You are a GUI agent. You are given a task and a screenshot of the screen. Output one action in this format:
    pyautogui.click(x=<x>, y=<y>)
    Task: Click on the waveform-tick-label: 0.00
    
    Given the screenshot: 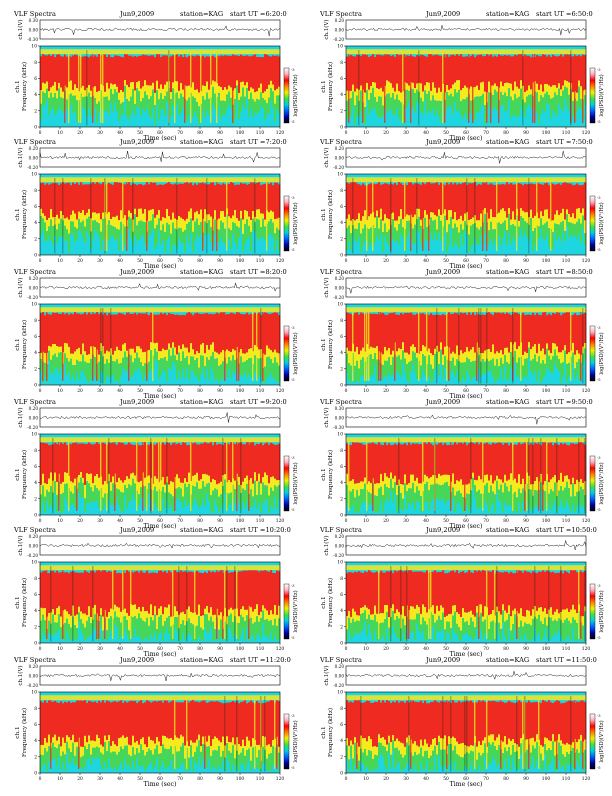 What is the action you would take?
    pyautogui.click(x=34, y=418)
    